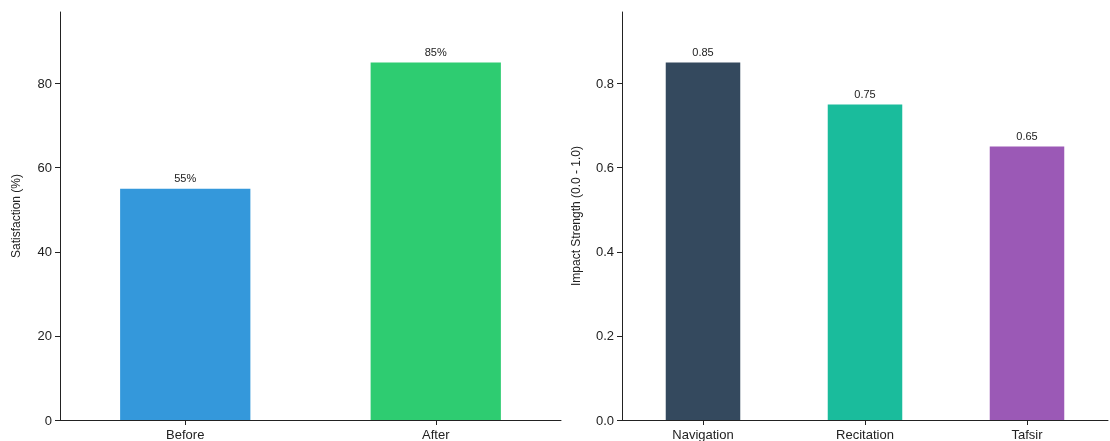 Image resolution: width=1110 pixels, height=441 pixels. I want to click on x-tick-label: After, so click(436, 434).